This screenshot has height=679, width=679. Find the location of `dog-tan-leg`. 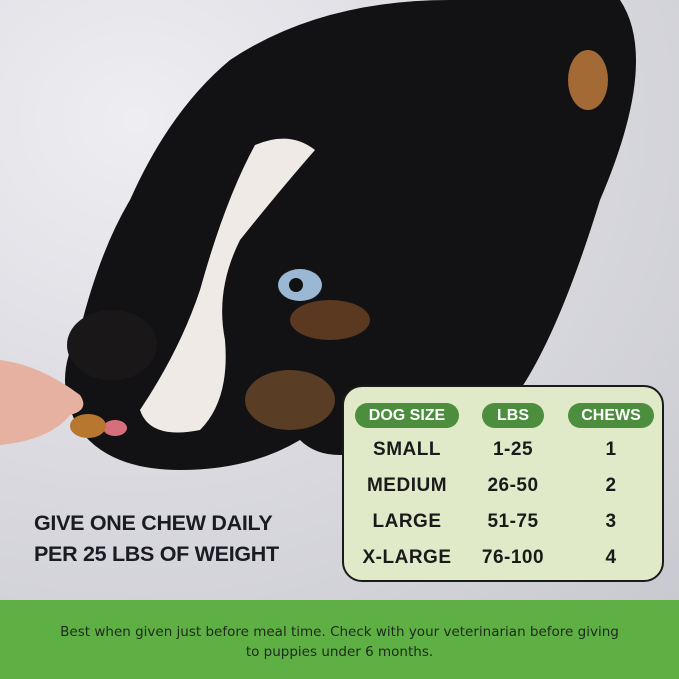

dog-tan-leg is located at coordinates (588, 80).